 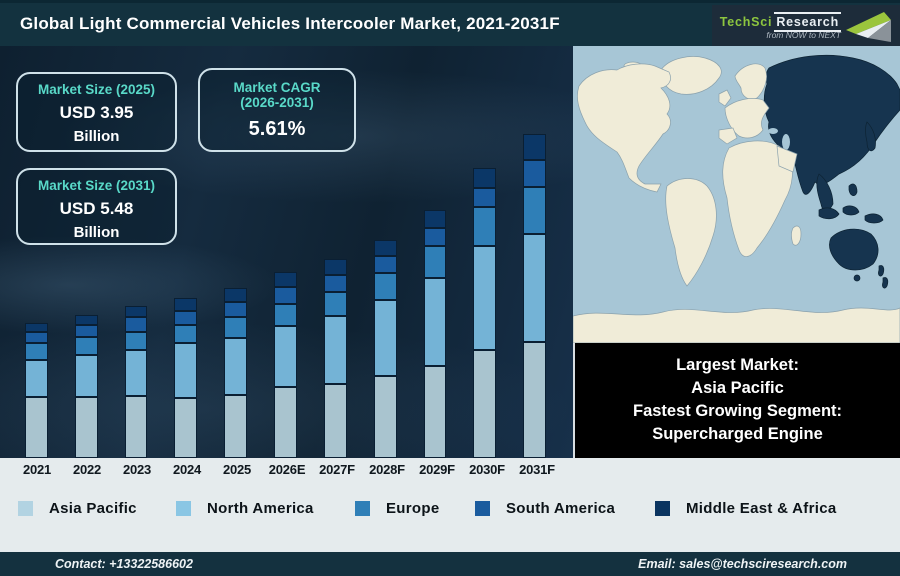 I want to click on callout-line: Supercharged Engine, so click(x=737, y=433).